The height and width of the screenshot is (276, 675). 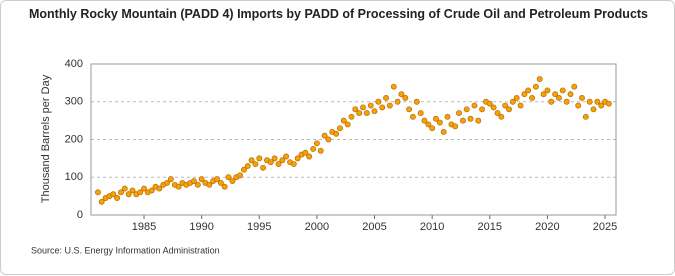 What do you see at coordinates (259, 227) in the screenshot?
I see `x-tick-label: 1995` at bounding box center [259, 227].